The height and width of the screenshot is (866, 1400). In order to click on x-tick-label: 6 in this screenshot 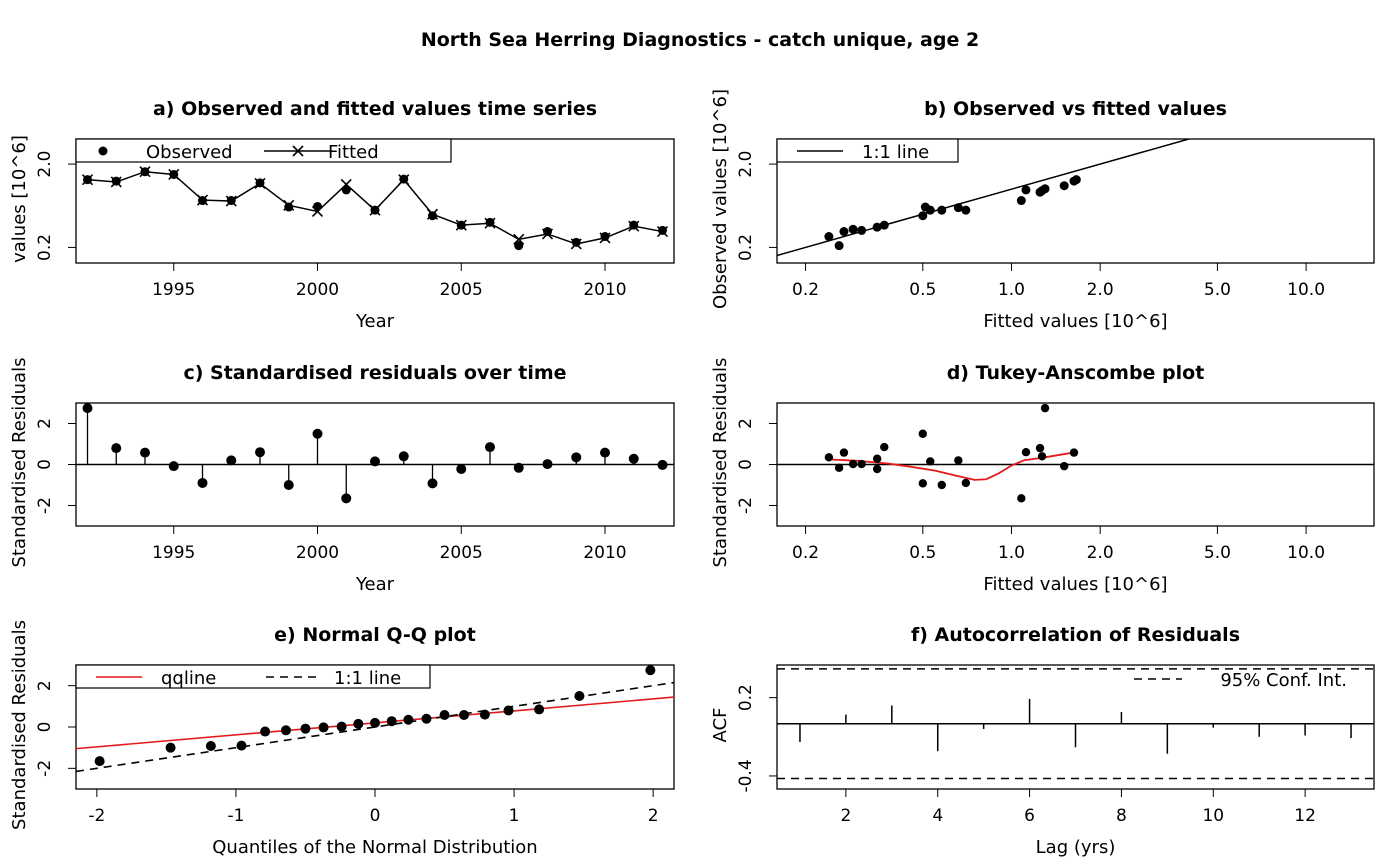, I will do `click(1029, 816)`.